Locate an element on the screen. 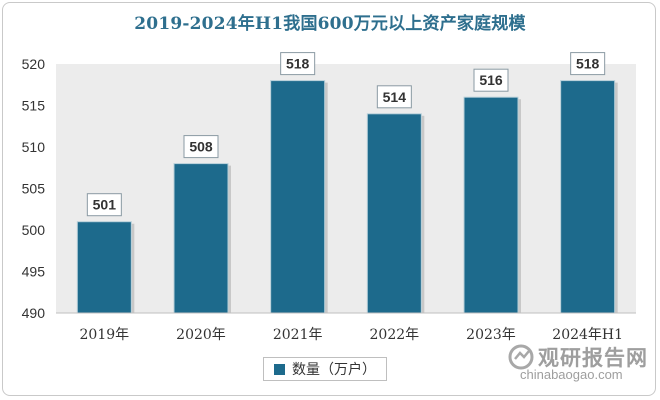  y-tick-label: 510 is located at coordinates (34, 147).